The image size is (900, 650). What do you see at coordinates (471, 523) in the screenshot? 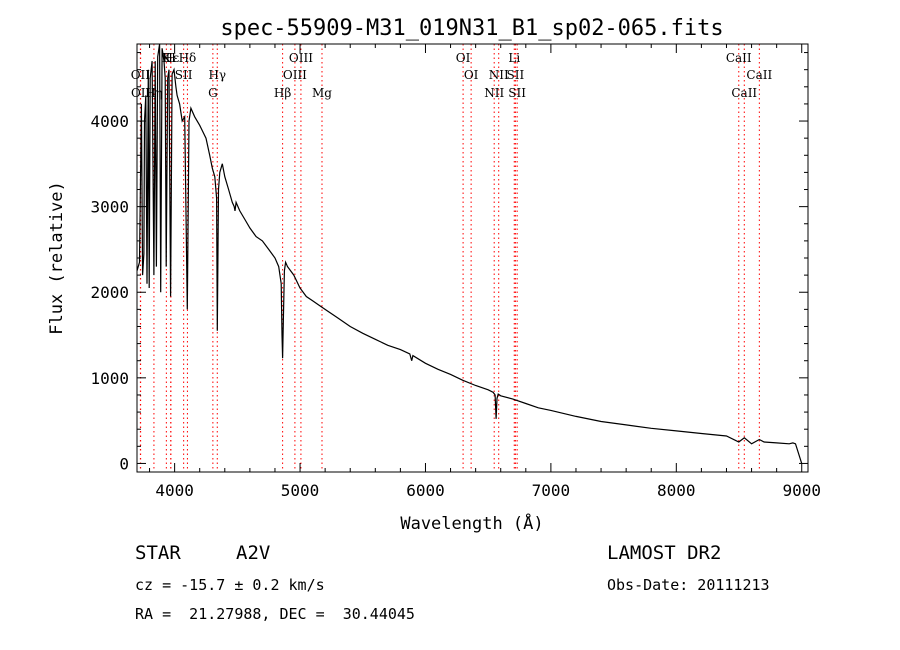
I see `x-axis-label: Wavelength (Å)` at bounding box center [471, 523].